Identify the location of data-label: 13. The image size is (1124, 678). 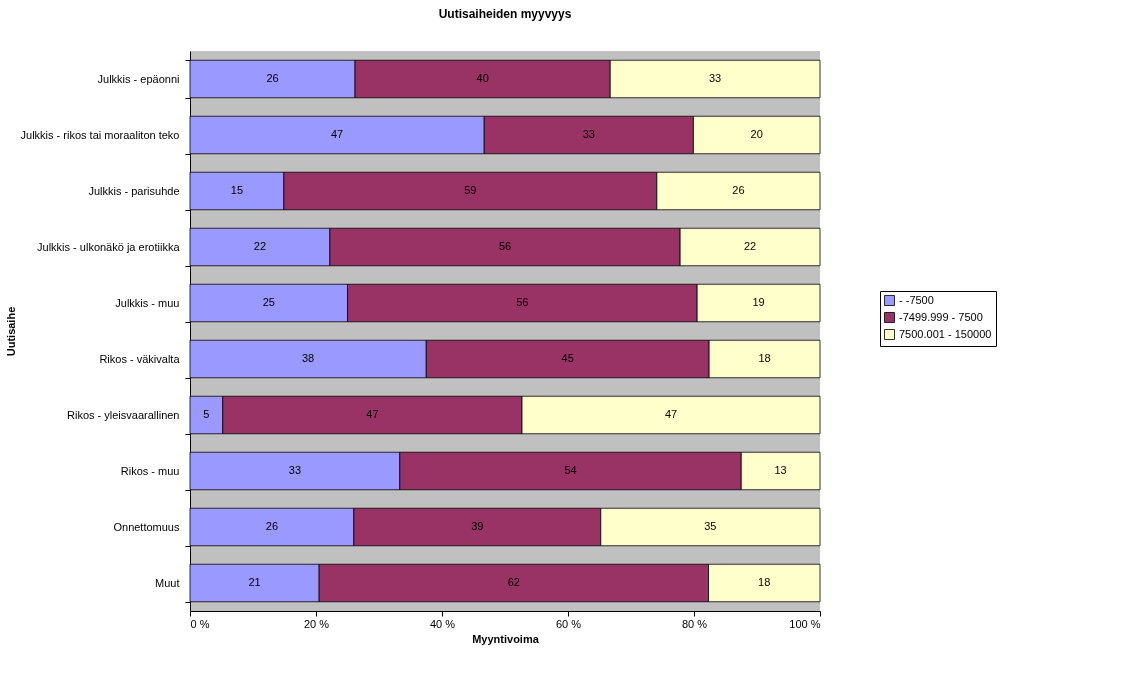
(780, 470).